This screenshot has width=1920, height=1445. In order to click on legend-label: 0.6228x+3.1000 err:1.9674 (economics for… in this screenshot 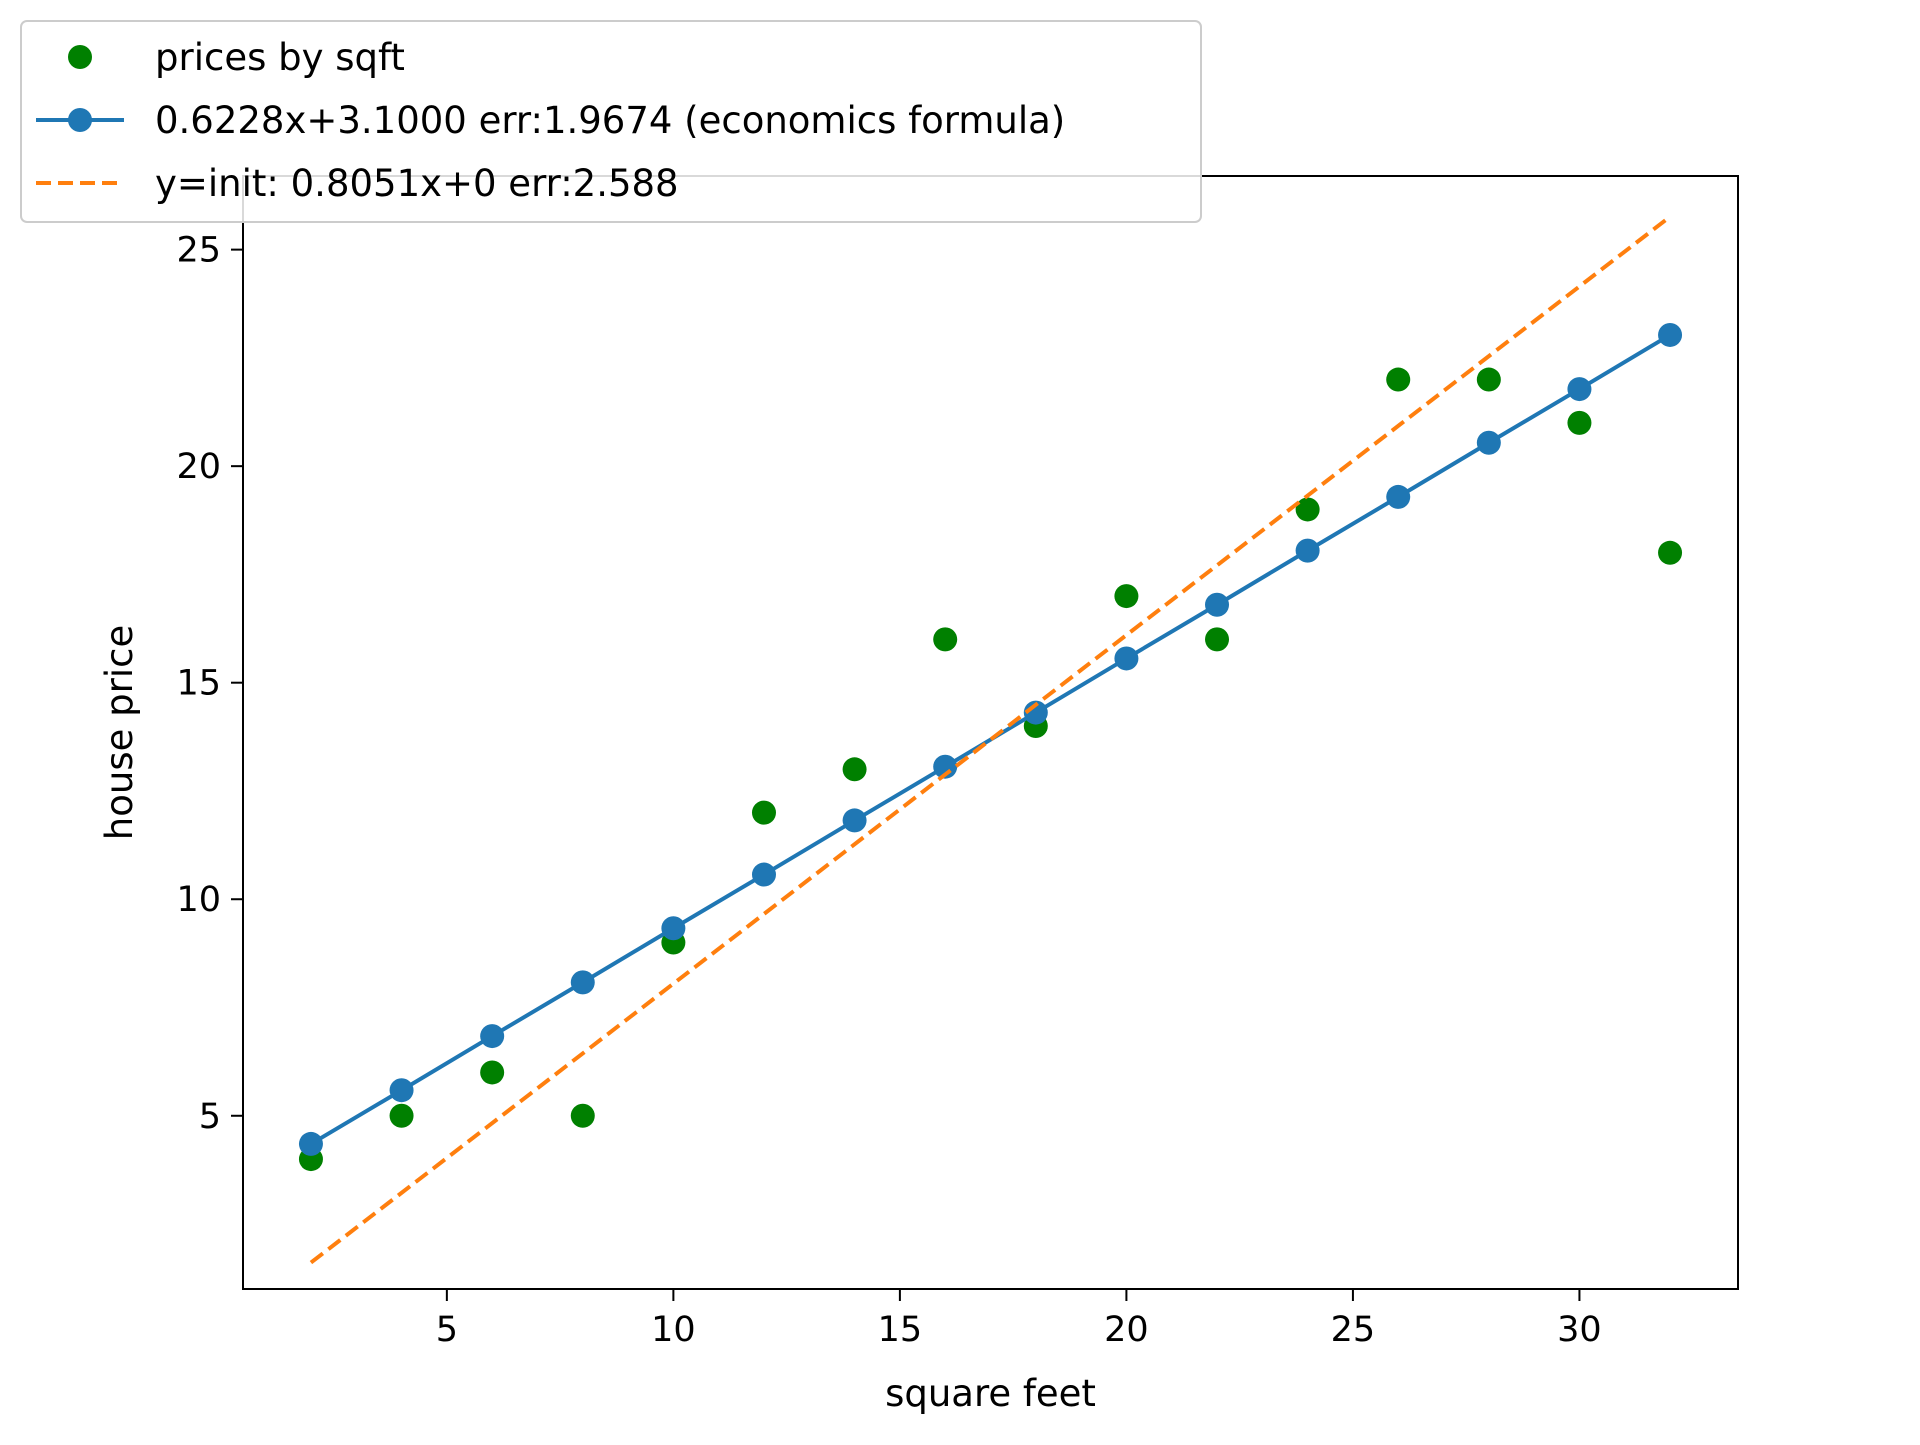, I will do `click(610, 120)`.